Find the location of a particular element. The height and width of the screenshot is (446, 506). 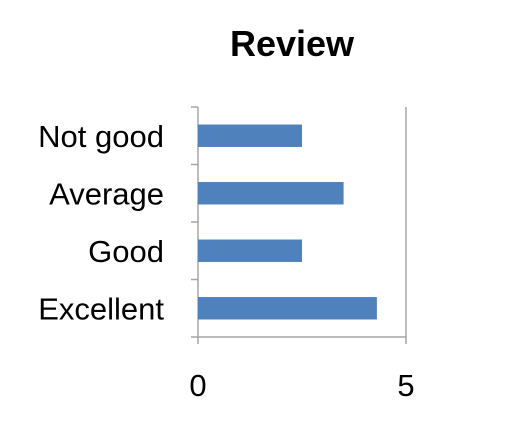

category-label: Average is located at coordinates (106, 193).